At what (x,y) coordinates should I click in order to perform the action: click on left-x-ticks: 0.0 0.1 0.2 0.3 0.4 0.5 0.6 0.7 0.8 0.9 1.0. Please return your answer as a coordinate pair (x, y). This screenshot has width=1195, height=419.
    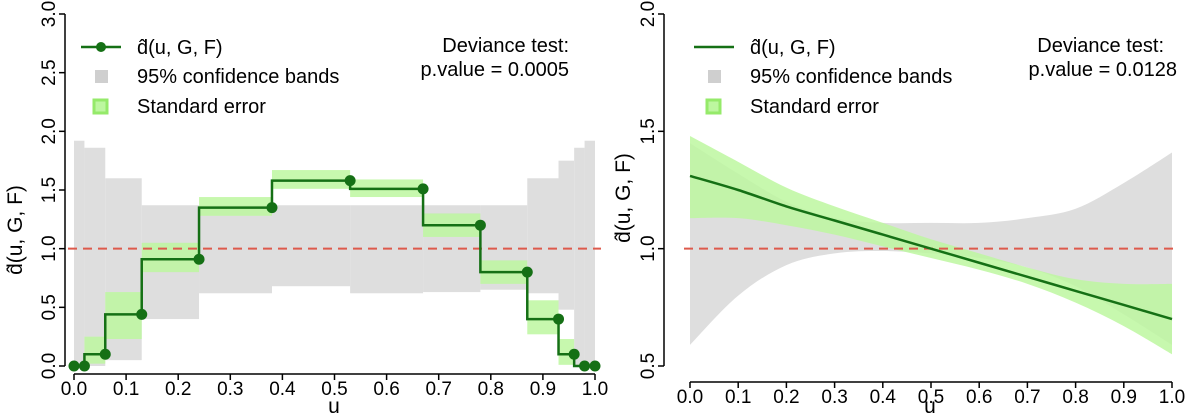
    Looking at the image, I should click on (334, 387).